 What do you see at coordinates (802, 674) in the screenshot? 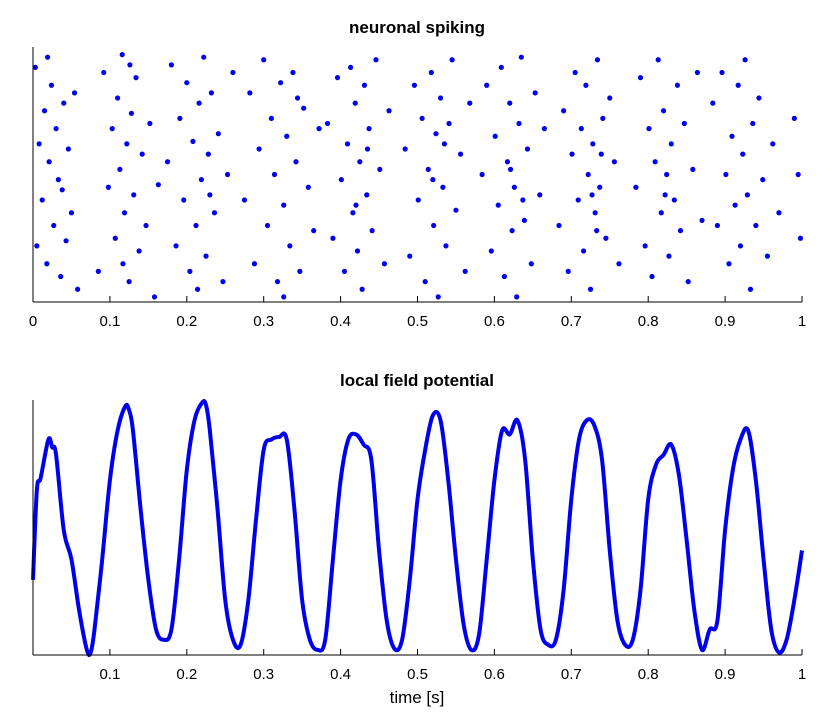
I see `x-tick-label: 1` at bounding box center [802, 674].